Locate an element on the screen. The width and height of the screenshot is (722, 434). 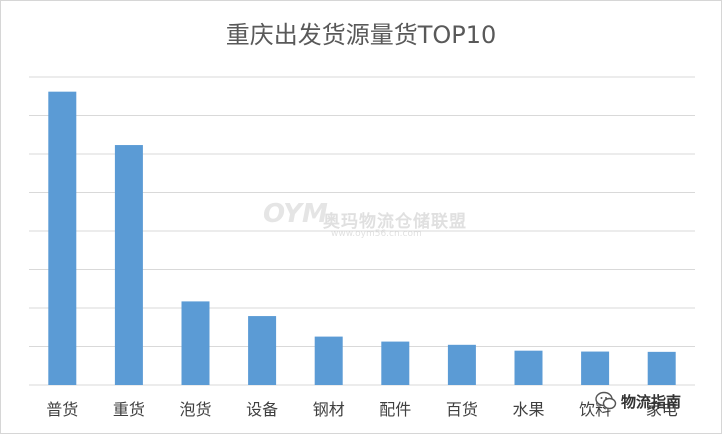
source-badge: 物流指南 is located at coordinates (638, 401).